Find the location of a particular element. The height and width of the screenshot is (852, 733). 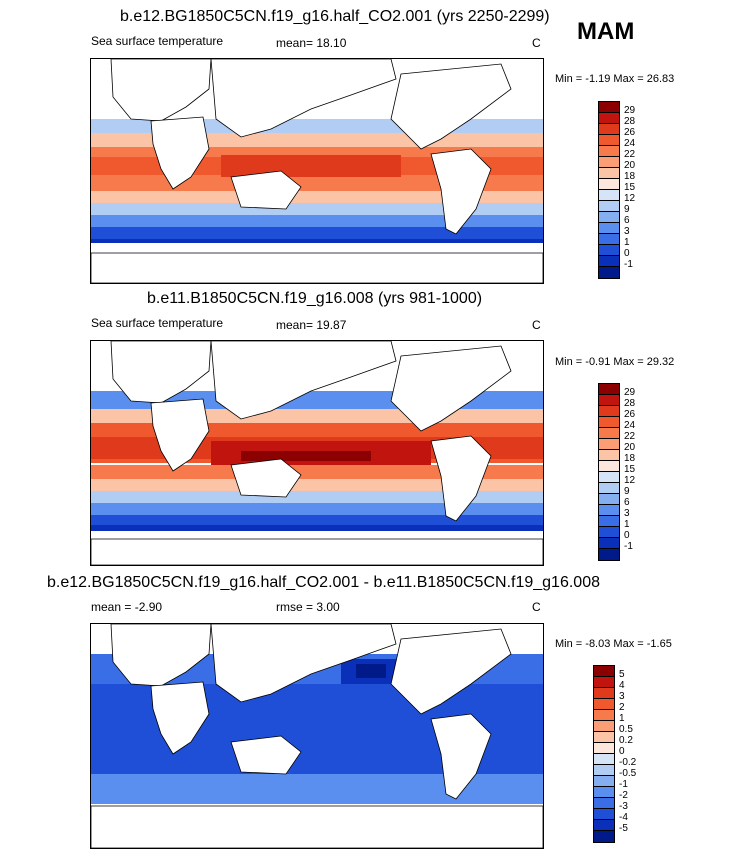

colorbar-tick-label: 15 is located at coordinates (630, 469).